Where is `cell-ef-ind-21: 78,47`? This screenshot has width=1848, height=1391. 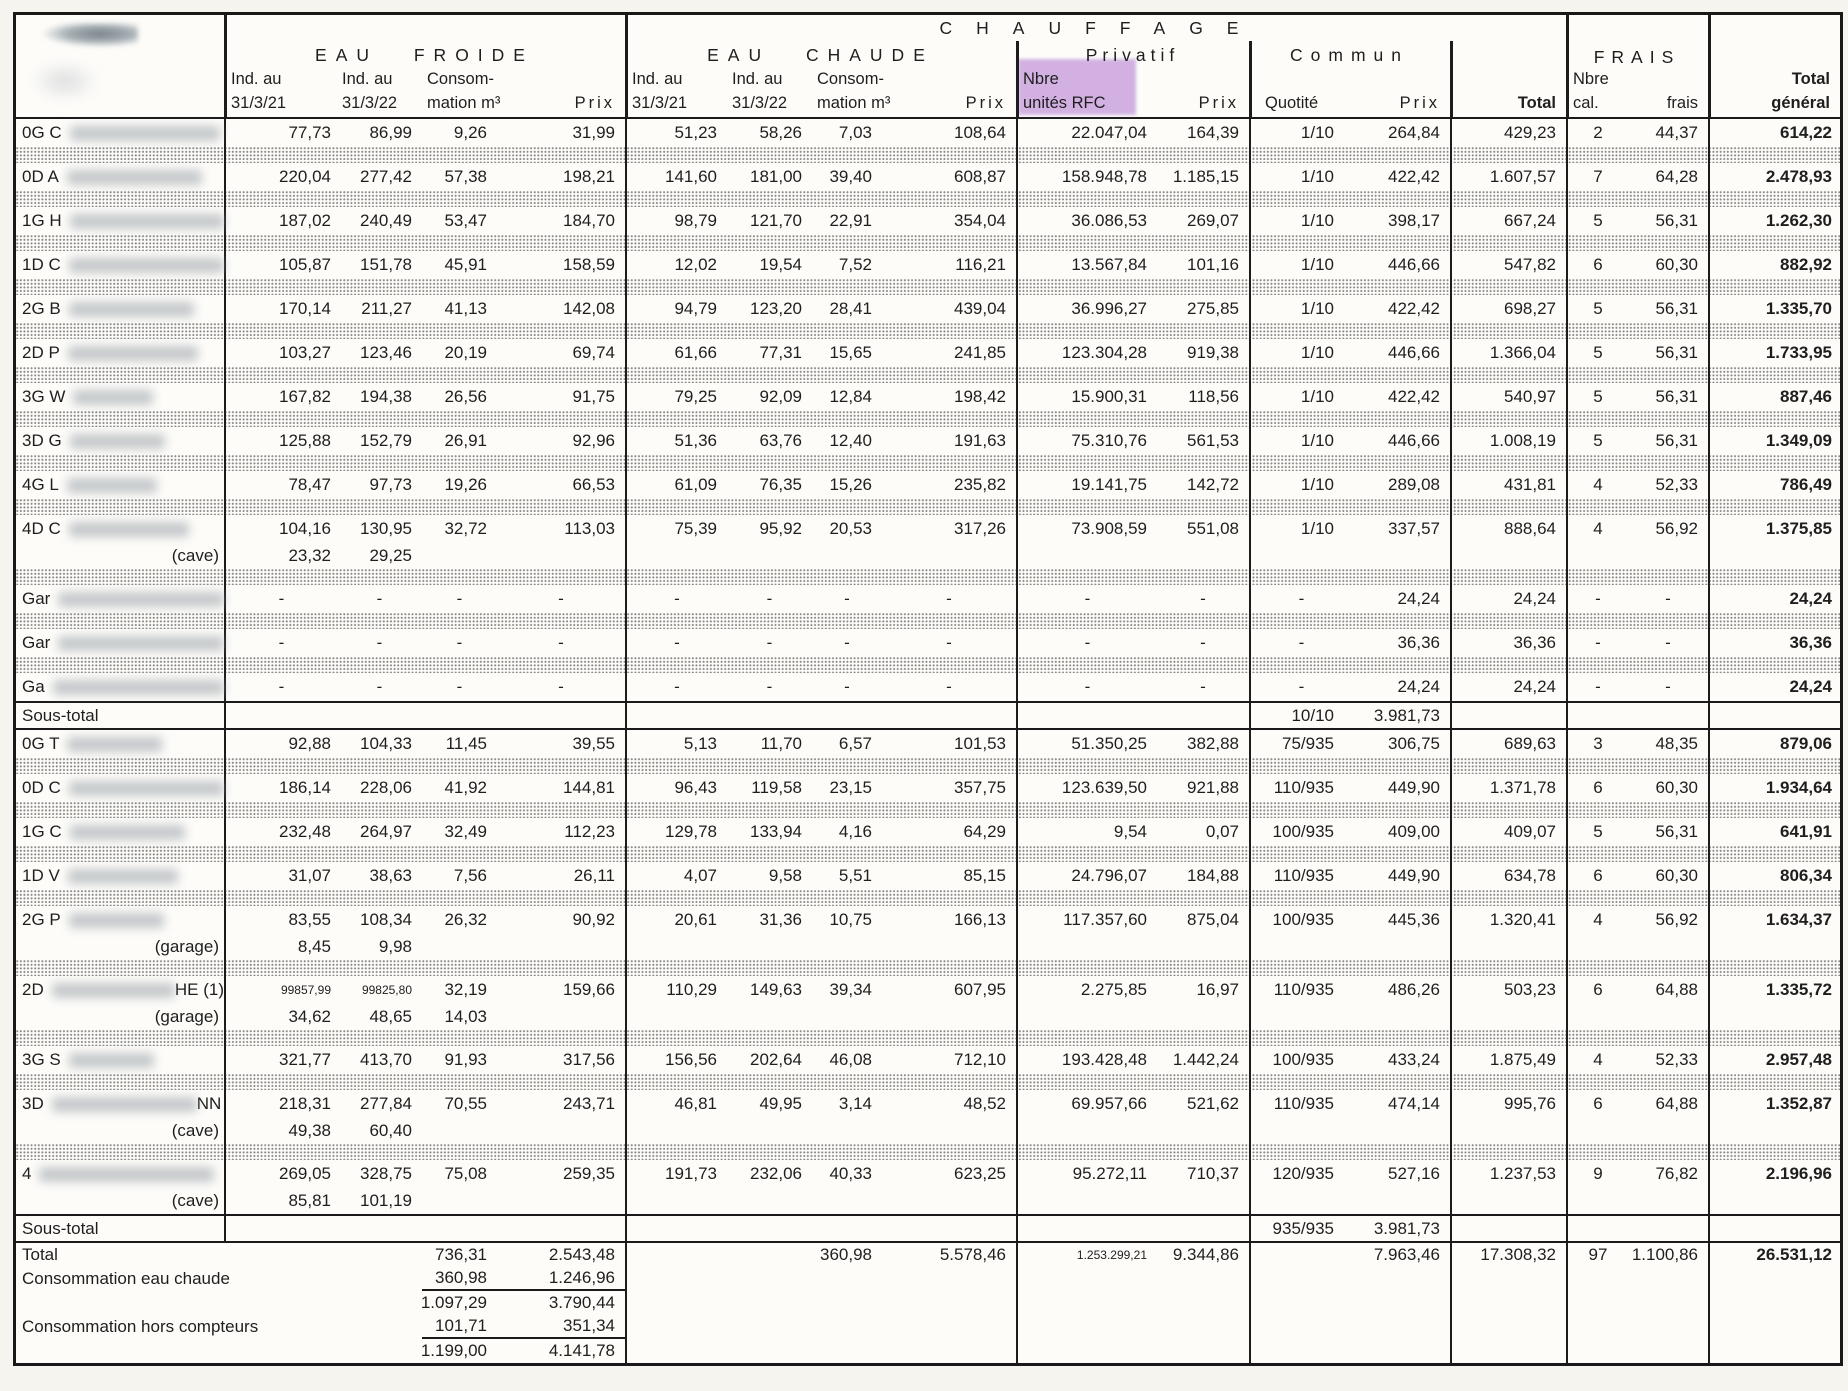
cell-ef-ind-21: 78,47 is located at coordinates (280, 485).